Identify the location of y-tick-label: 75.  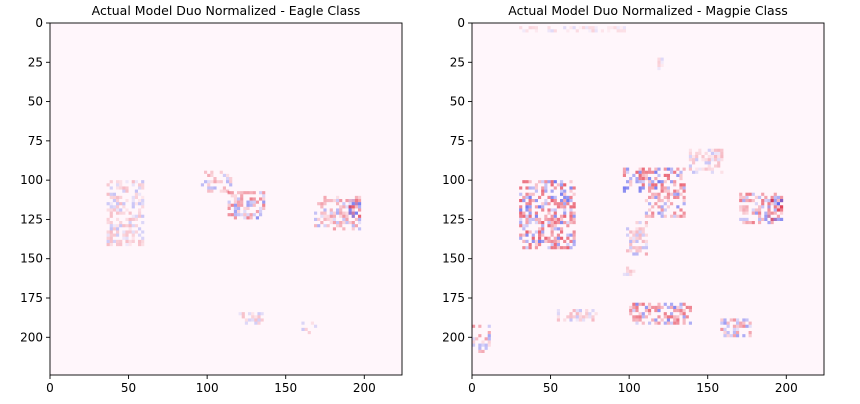
(457, 141).